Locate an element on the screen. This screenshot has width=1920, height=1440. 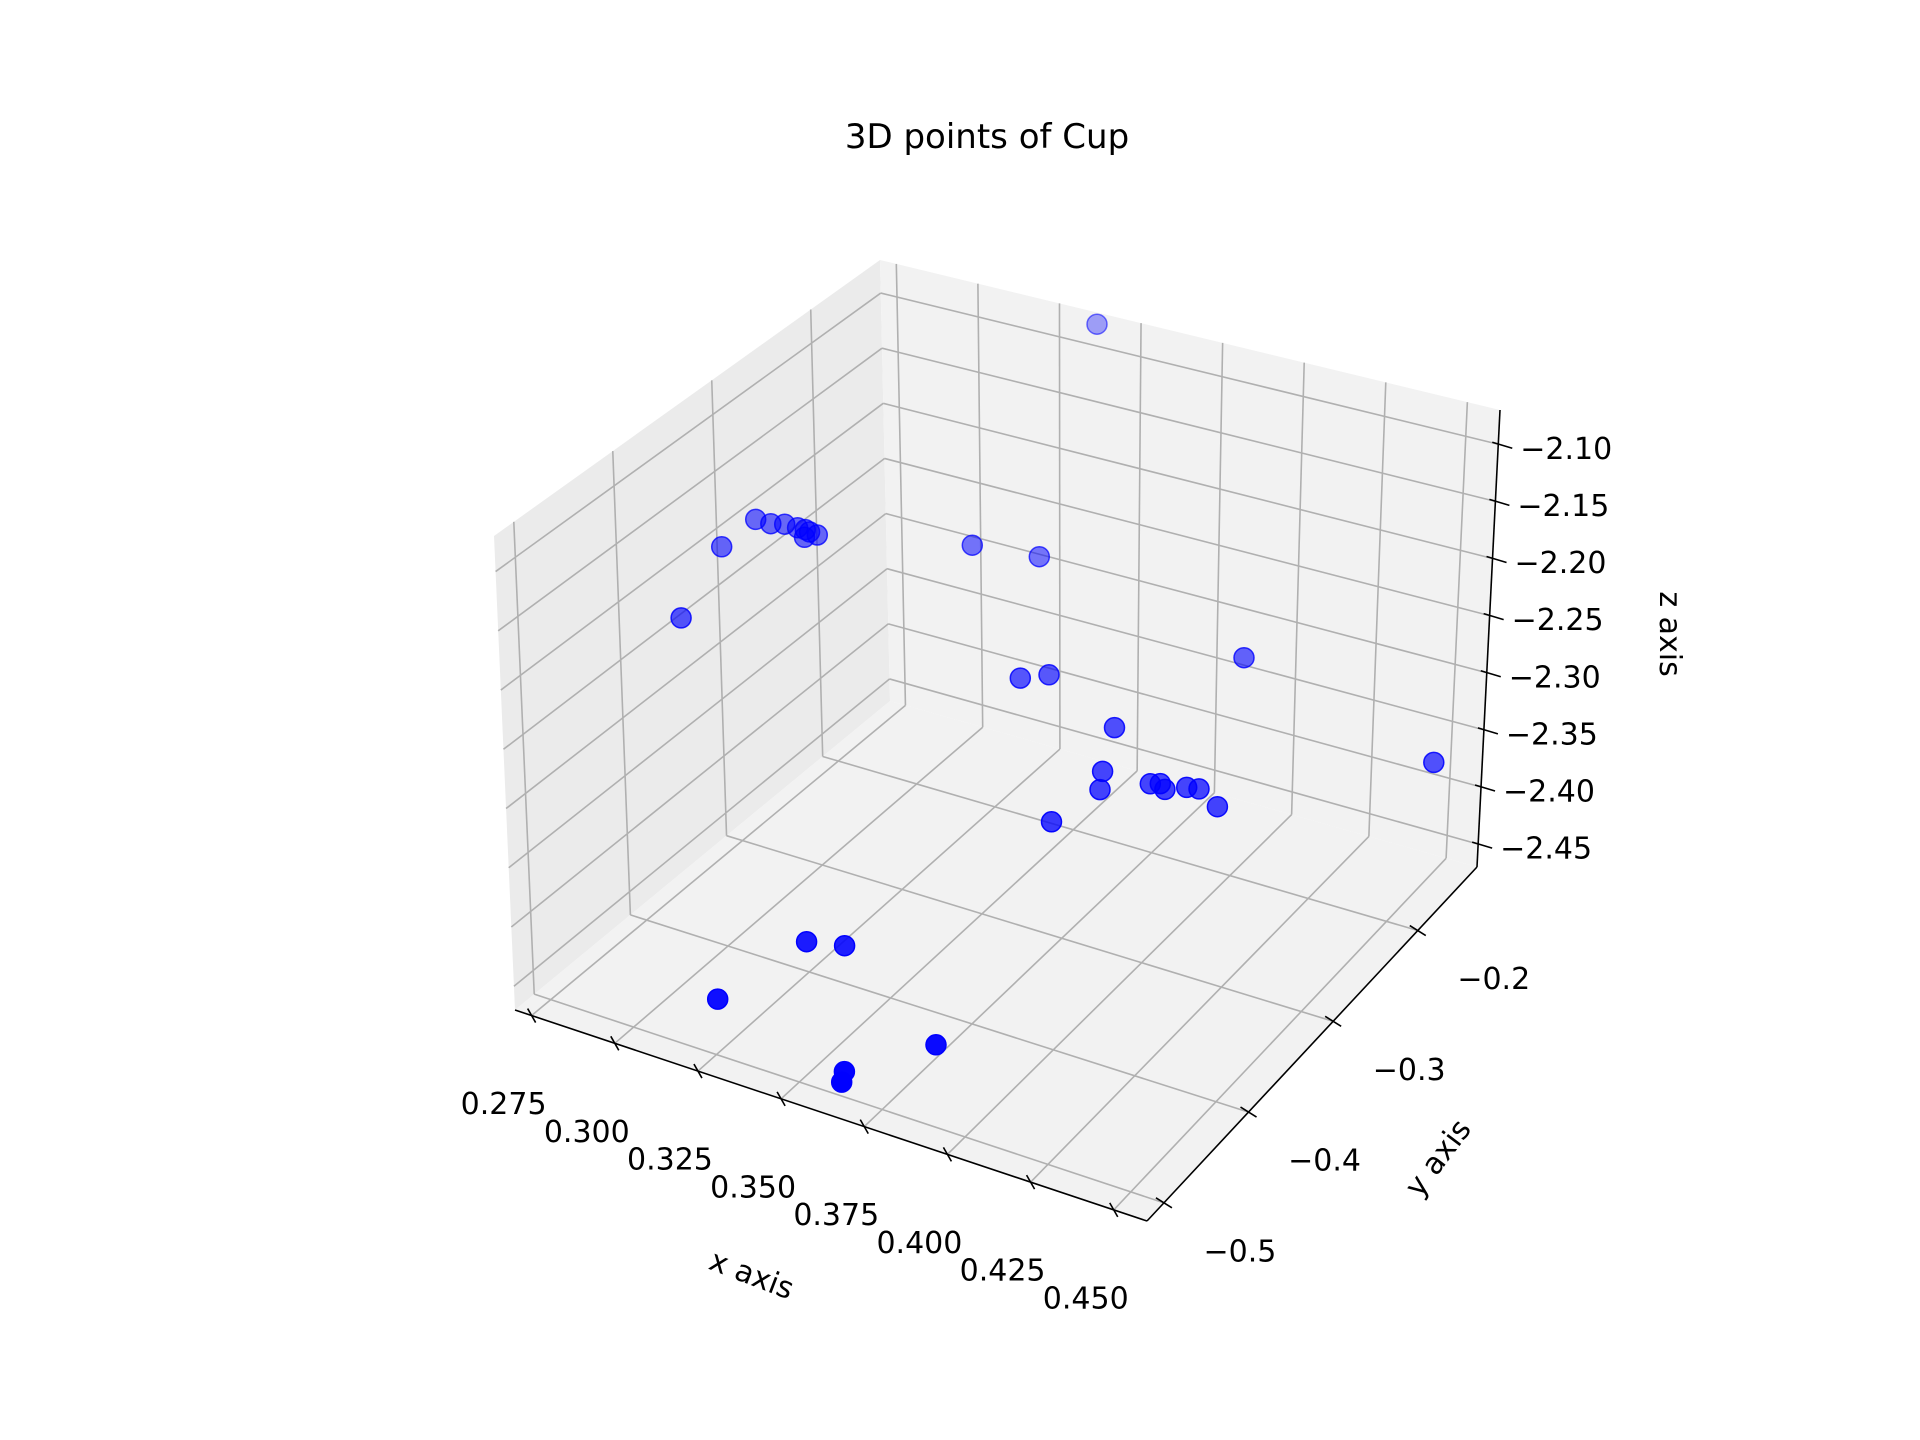
z-tick-label: −2.35 is located at coordinates (1552, 734).